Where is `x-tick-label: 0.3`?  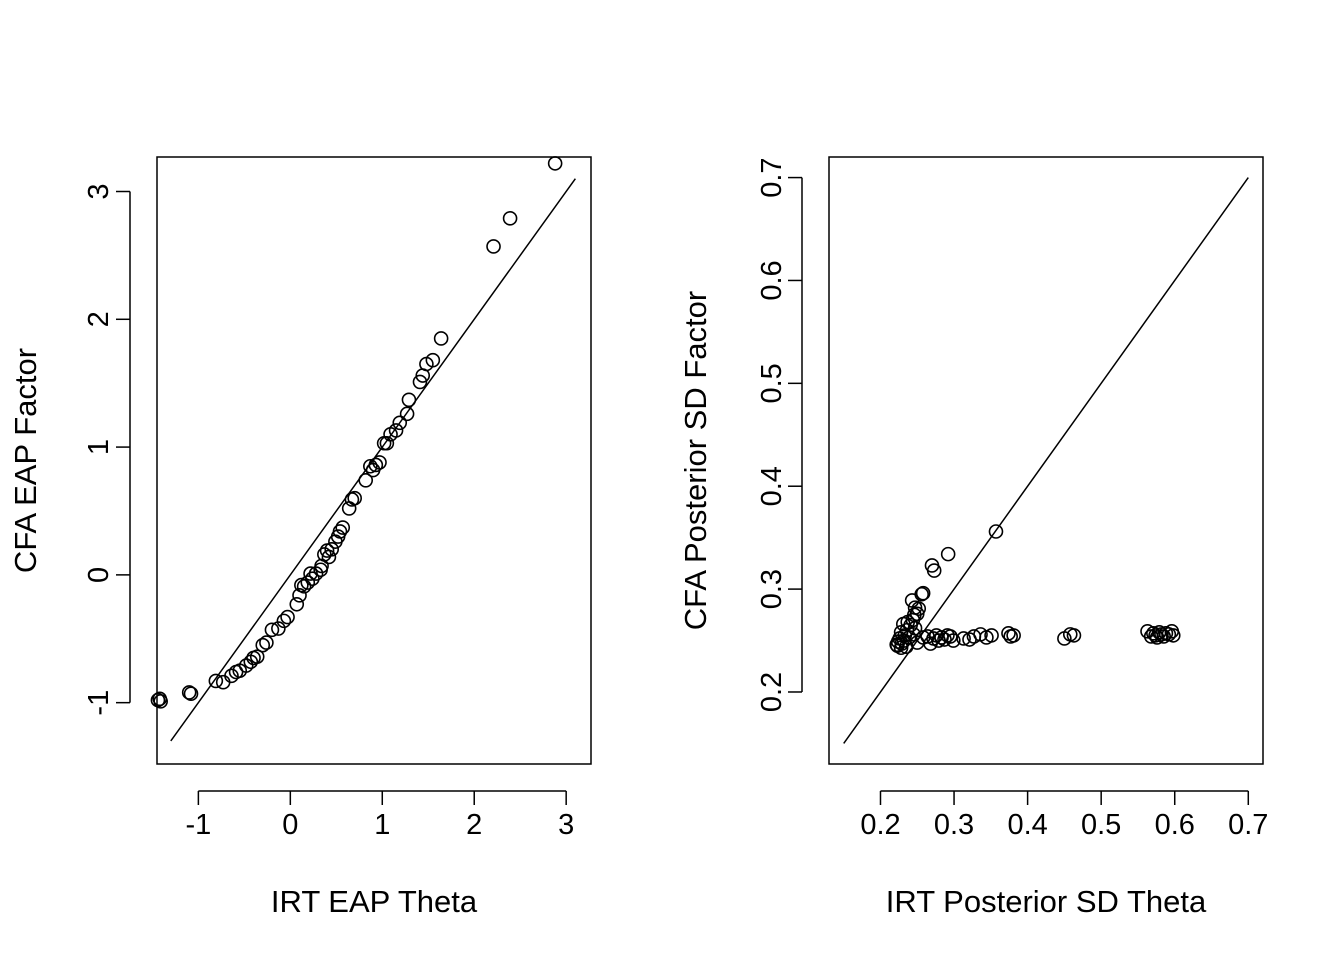
x-tick-label: 0.3 is located at coordinates (954, 825).